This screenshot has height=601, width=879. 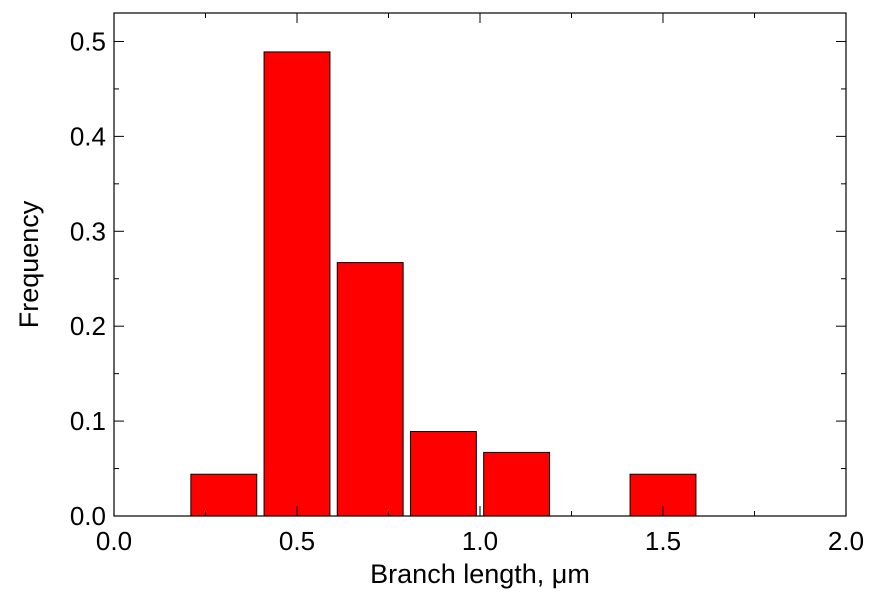 What do you see at coordinates (88, 231) in the screenshot?
I see `y-tick-label: 0.3` at bounding box center [88, 231].